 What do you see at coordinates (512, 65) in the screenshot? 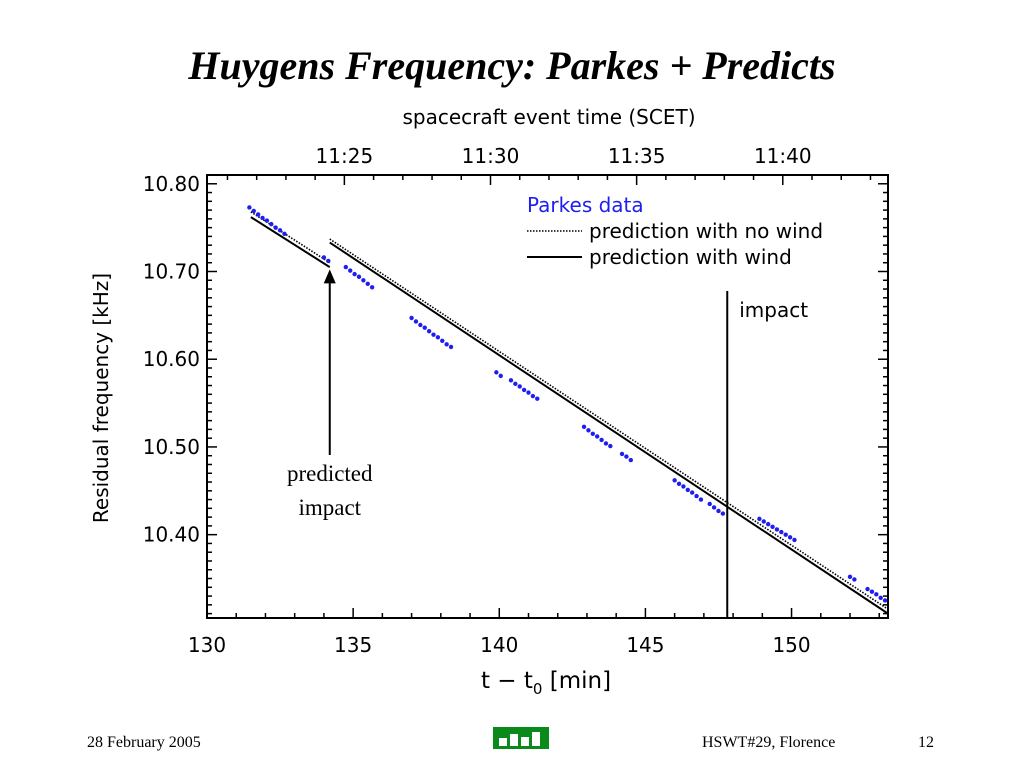
I see `slide-title: Huygens Frequency: Parkes + Predicts` at bounding box center [512, 65].